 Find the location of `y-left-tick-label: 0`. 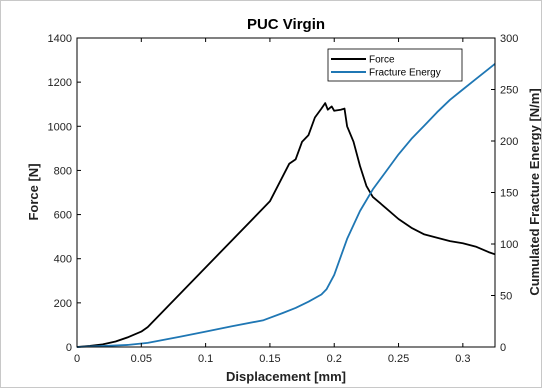

y-left-tick-label: 0 is located at coordinates (69, 348).